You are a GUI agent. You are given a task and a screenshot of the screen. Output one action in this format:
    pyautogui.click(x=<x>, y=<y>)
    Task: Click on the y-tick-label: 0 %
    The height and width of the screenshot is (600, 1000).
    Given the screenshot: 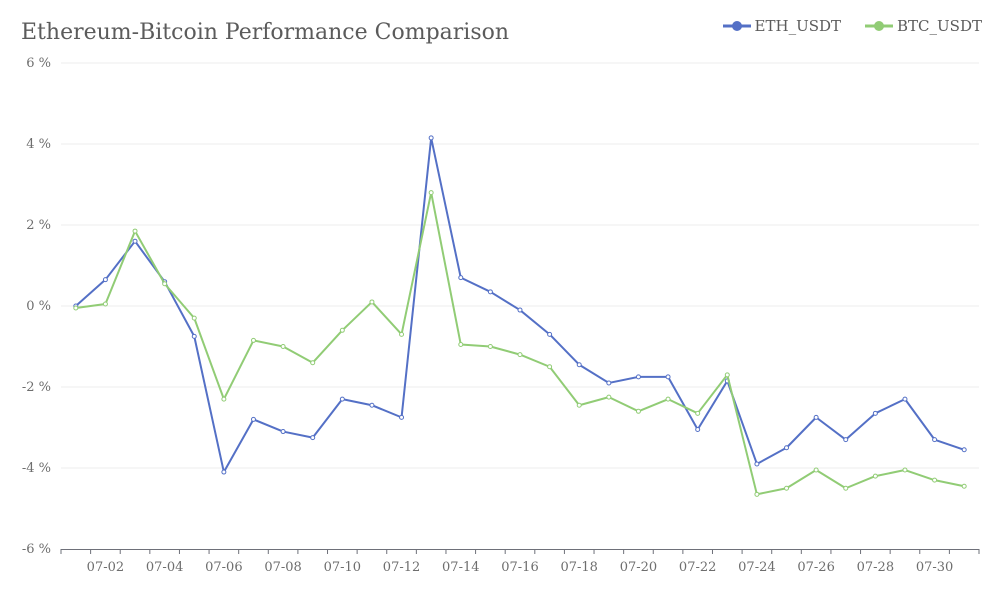 What is the action you would take?
    pyautogui.click(x=38, y=306)
    